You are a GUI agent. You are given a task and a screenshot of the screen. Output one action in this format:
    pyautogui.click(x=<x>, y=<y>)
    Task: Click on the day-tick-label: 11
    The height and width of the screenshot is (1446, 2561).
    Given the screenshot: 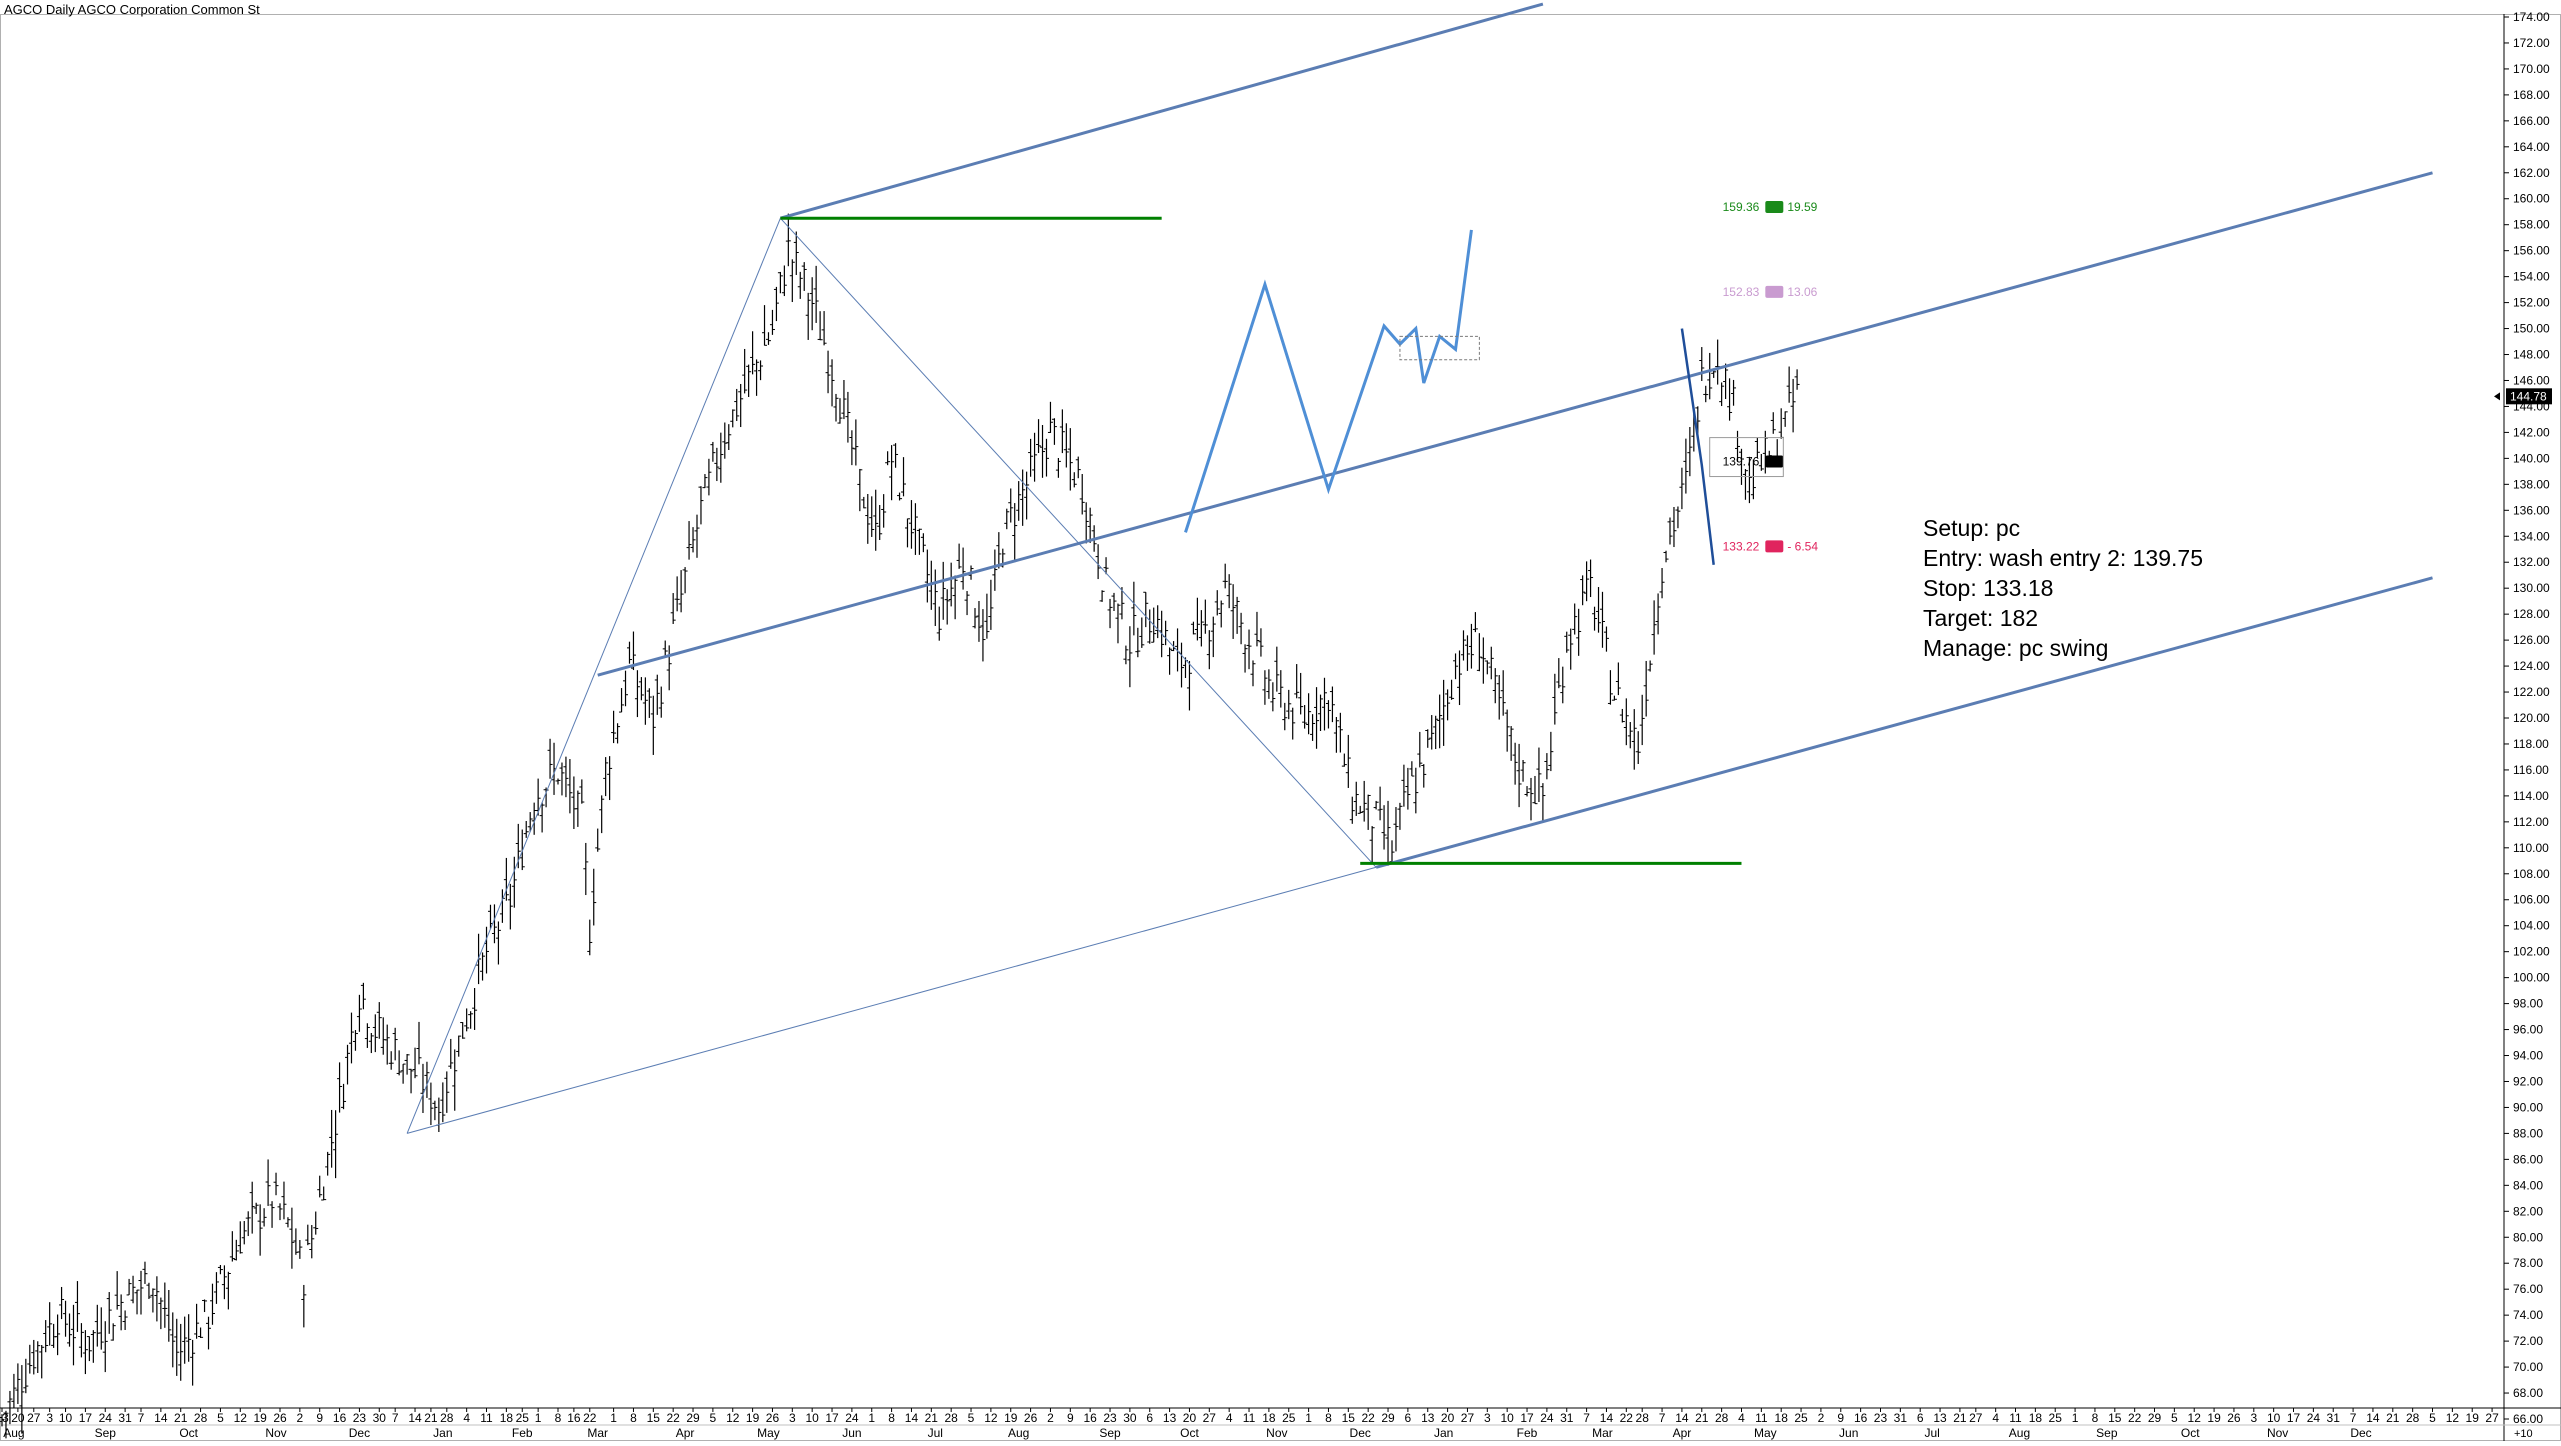 What is the action you would take?
    pyautogui.click(x=1249, y=1418)
    